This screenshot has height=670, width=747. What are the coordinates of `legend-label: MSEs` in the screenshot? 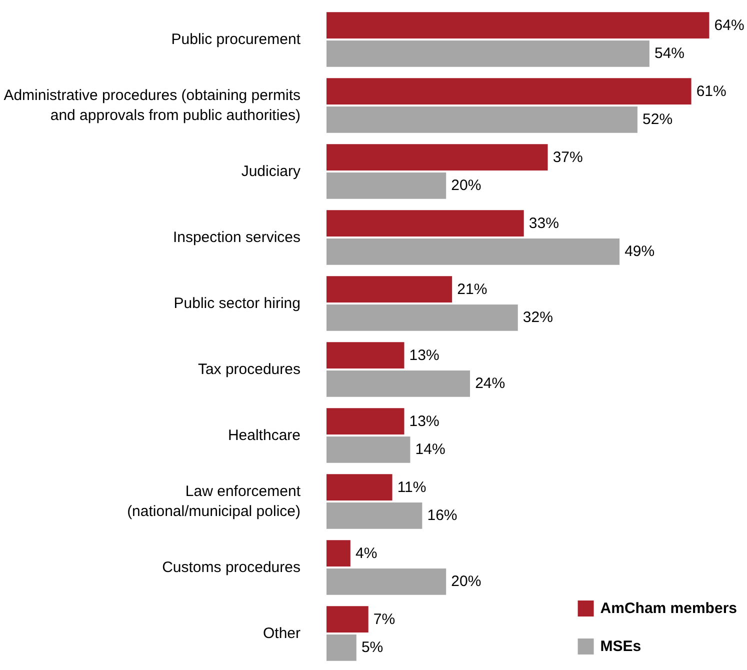 It's located at (621, 646).